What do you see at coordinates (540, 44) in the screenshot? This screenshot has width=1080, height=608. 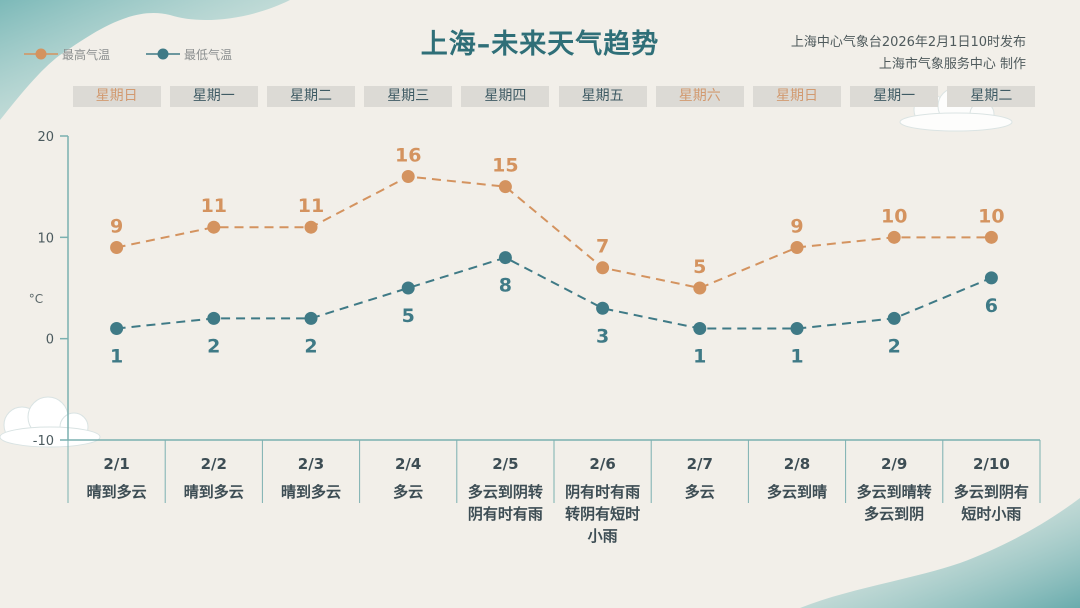 I see `page-title: 上海–未来天气趋势` at bounding box center [540, 44].